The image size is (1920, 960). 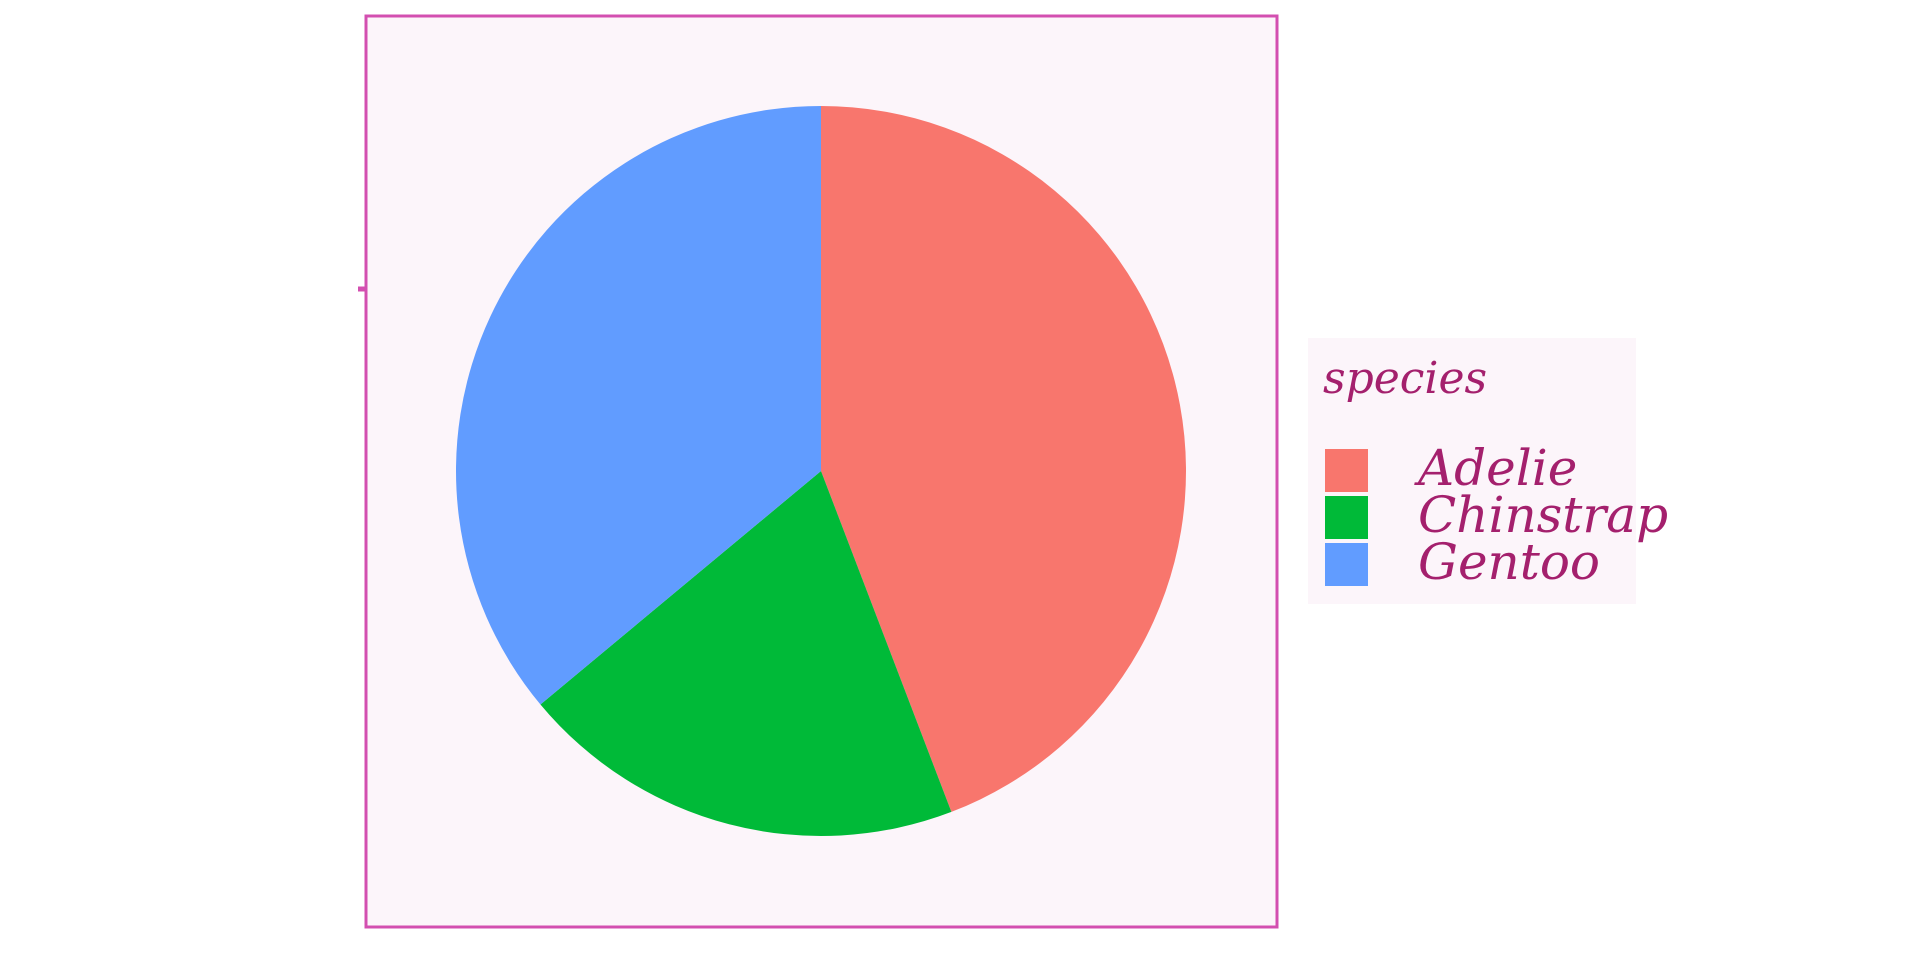 I want to click on legend-label-gentoo: Gentoo, so click(x=1509, y=562).